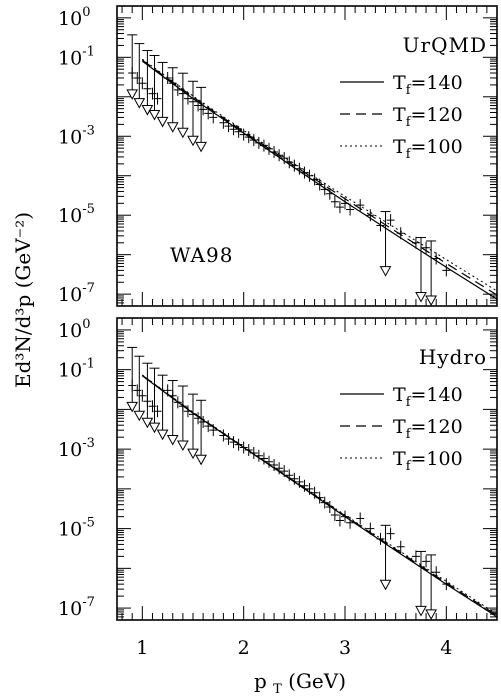  Describe the element at coordinates (244, 648) in the screenshot. I see `x-tick-label: 2` at that location.